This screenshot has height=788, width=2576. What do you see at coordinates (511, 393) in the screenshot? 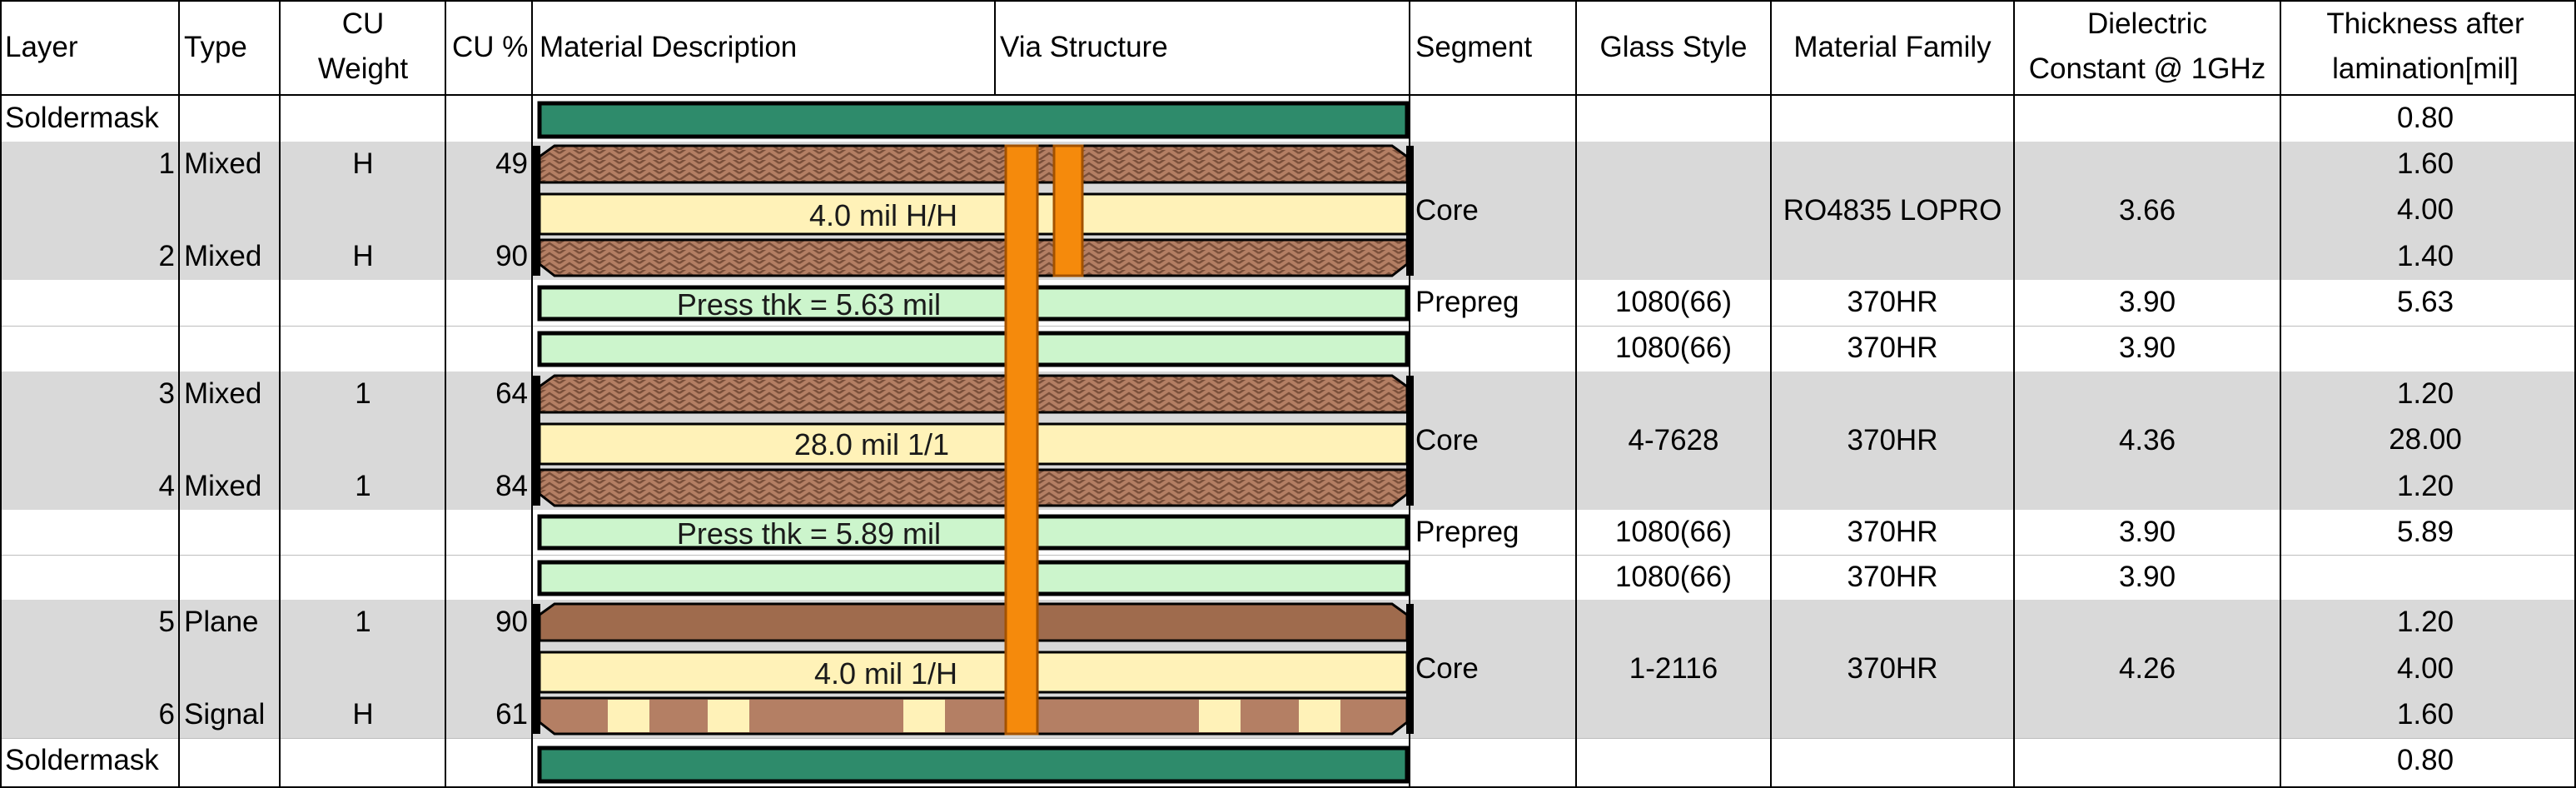
I see `cell-cu-pct: 64` at bounding box center [511, 393].